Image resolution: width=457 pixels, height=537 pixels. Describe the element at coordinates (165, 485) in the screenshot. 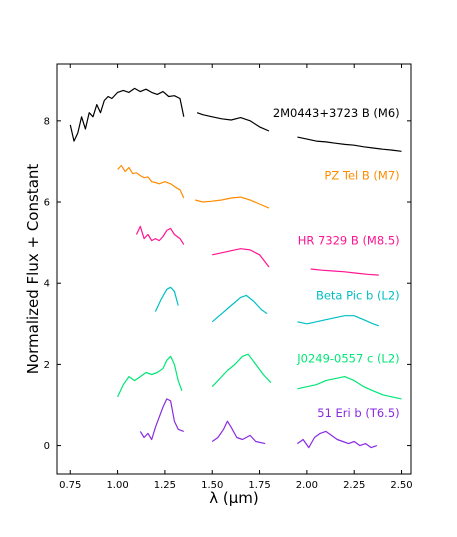

I see `x-tick-label: 1.25` at that location.